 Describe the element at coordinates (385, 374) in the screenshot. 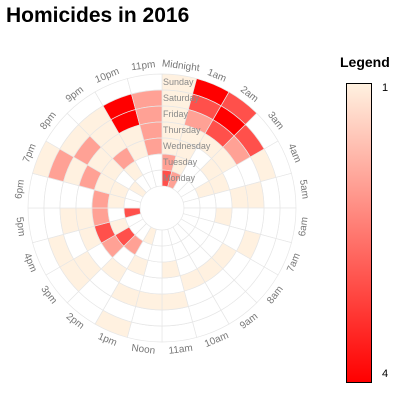

I see `legend-max-label: 4` at that location.